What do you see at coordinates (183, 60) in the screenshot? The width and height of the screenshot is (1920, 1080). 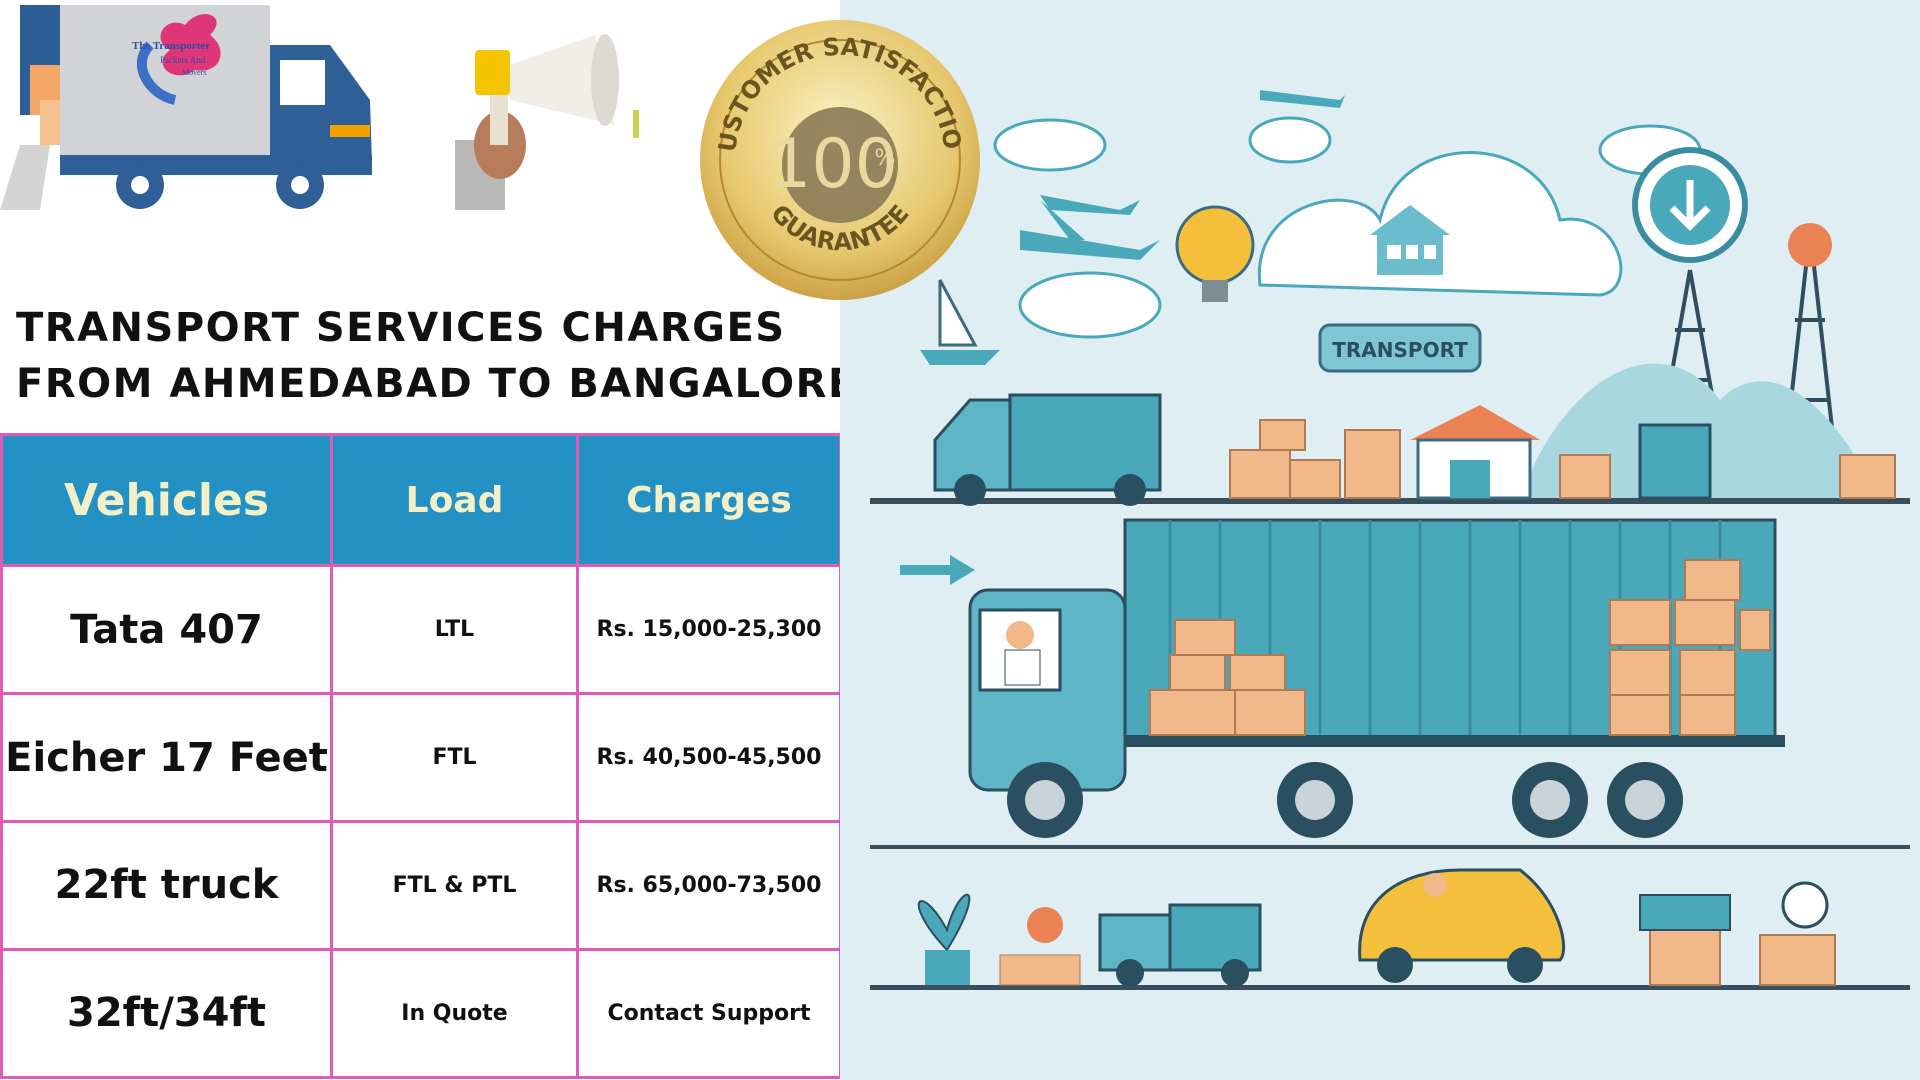 I see `logo-line-2: Packers And` at bounding box center [183, 60].